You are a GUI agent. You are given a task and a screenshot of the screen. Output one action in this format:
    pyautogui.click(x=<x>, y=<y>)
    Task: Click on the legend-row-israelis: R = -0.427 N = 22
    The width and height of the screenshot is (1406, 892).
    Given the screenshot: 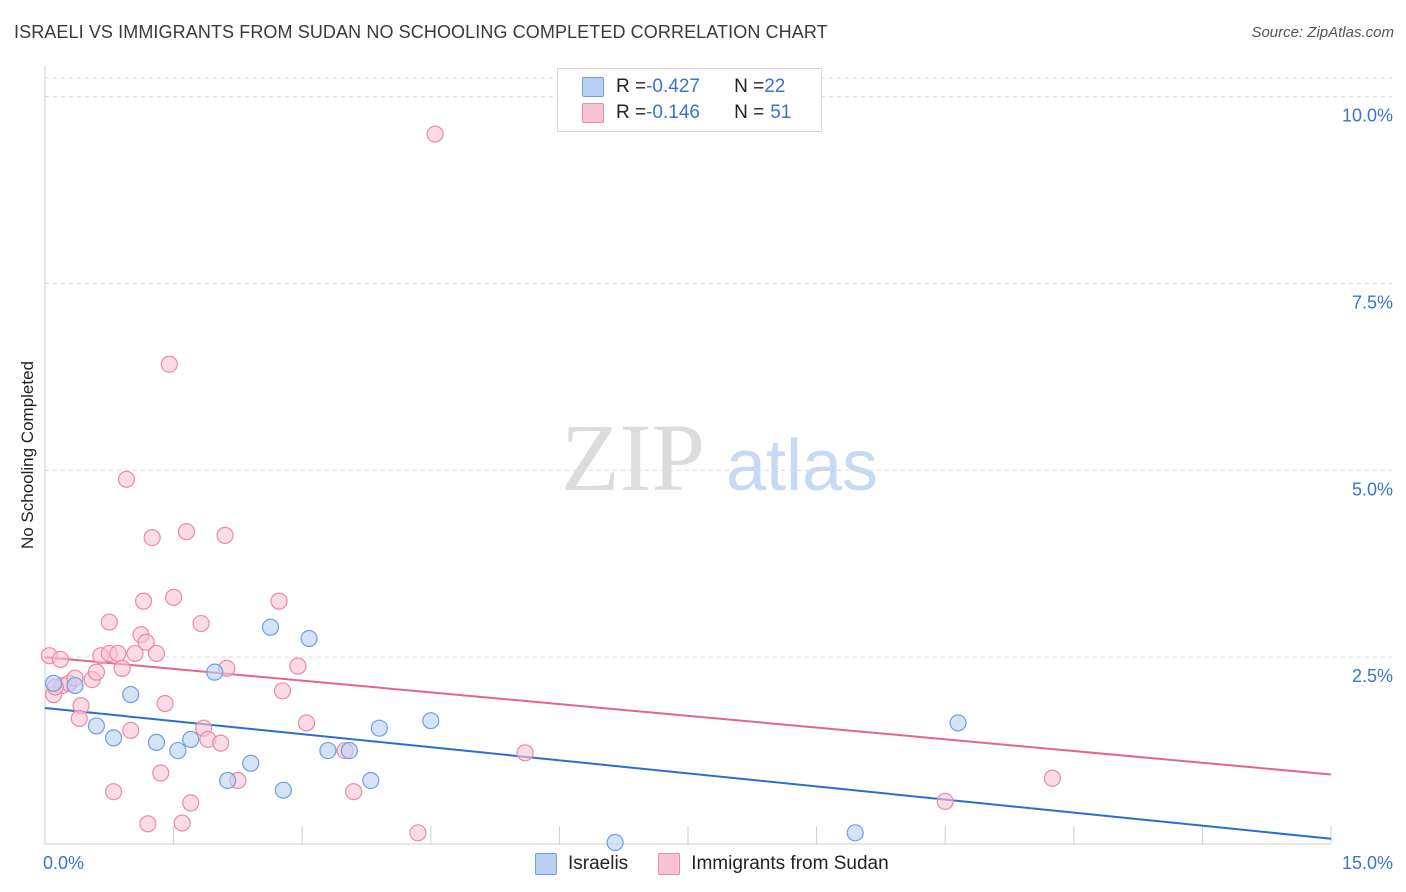 What is the action you would take?
    pyautogui.click(x=683, y=87)
    